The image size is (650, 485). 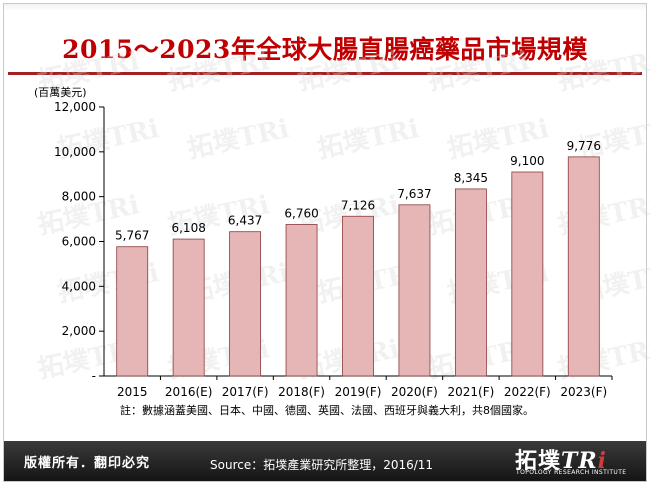 I want to click on source-citation: Source：拓墣產業研究所整理，2016/11, so click(x=322, y=465).